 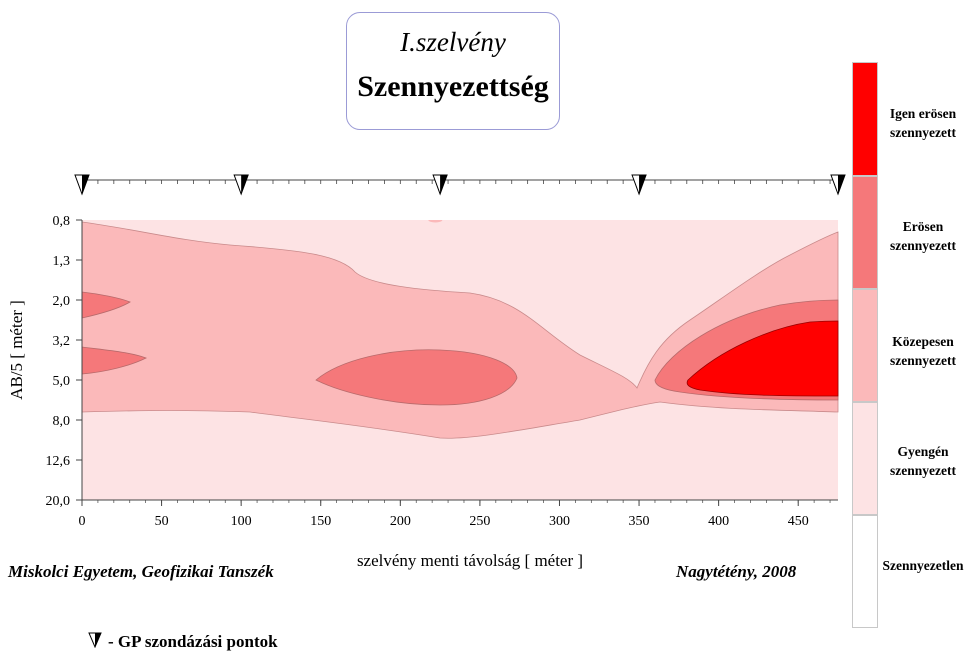 What do you see at coordinates (923, 351) in the screenshot?
I see `legend-label-medium: Közepesen szennyezett` at bounding box center [923, 351].